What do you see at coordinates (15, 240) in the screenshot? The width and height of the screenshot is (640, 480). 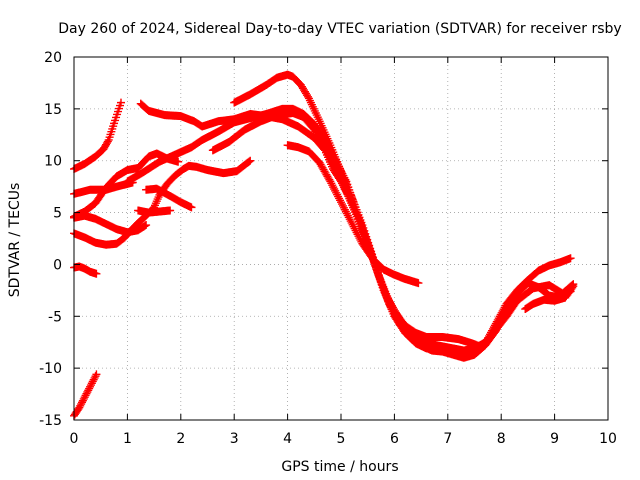 I see `y-axis-label: SDTVAR / TECUs` at bounding box center [15, 240].